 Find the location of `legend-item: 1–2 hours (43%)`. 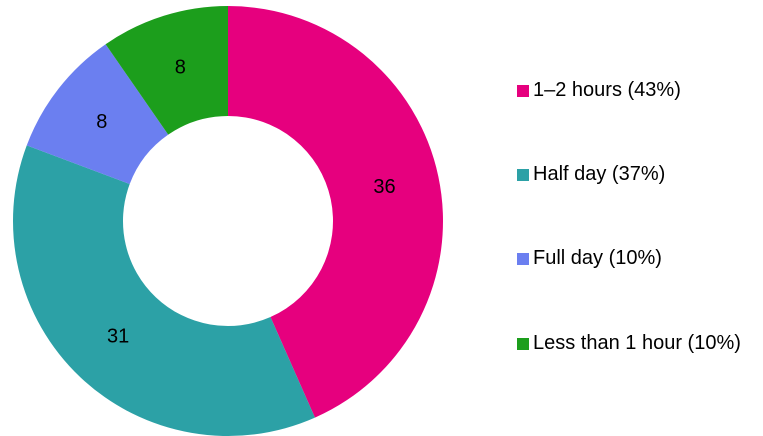

legend-item: 1–2 hours (43%) is located at coordinates (640, 90).